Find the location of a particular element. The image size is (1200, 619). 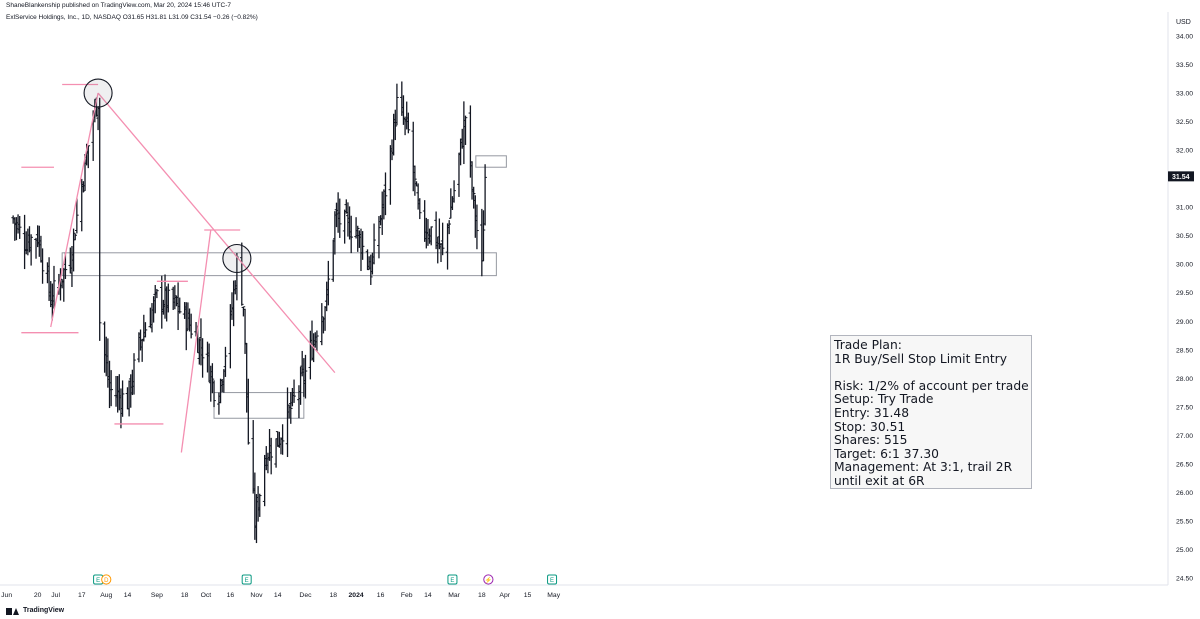

y-tick-label: 29.00 is located at coordinates (1184, 322).